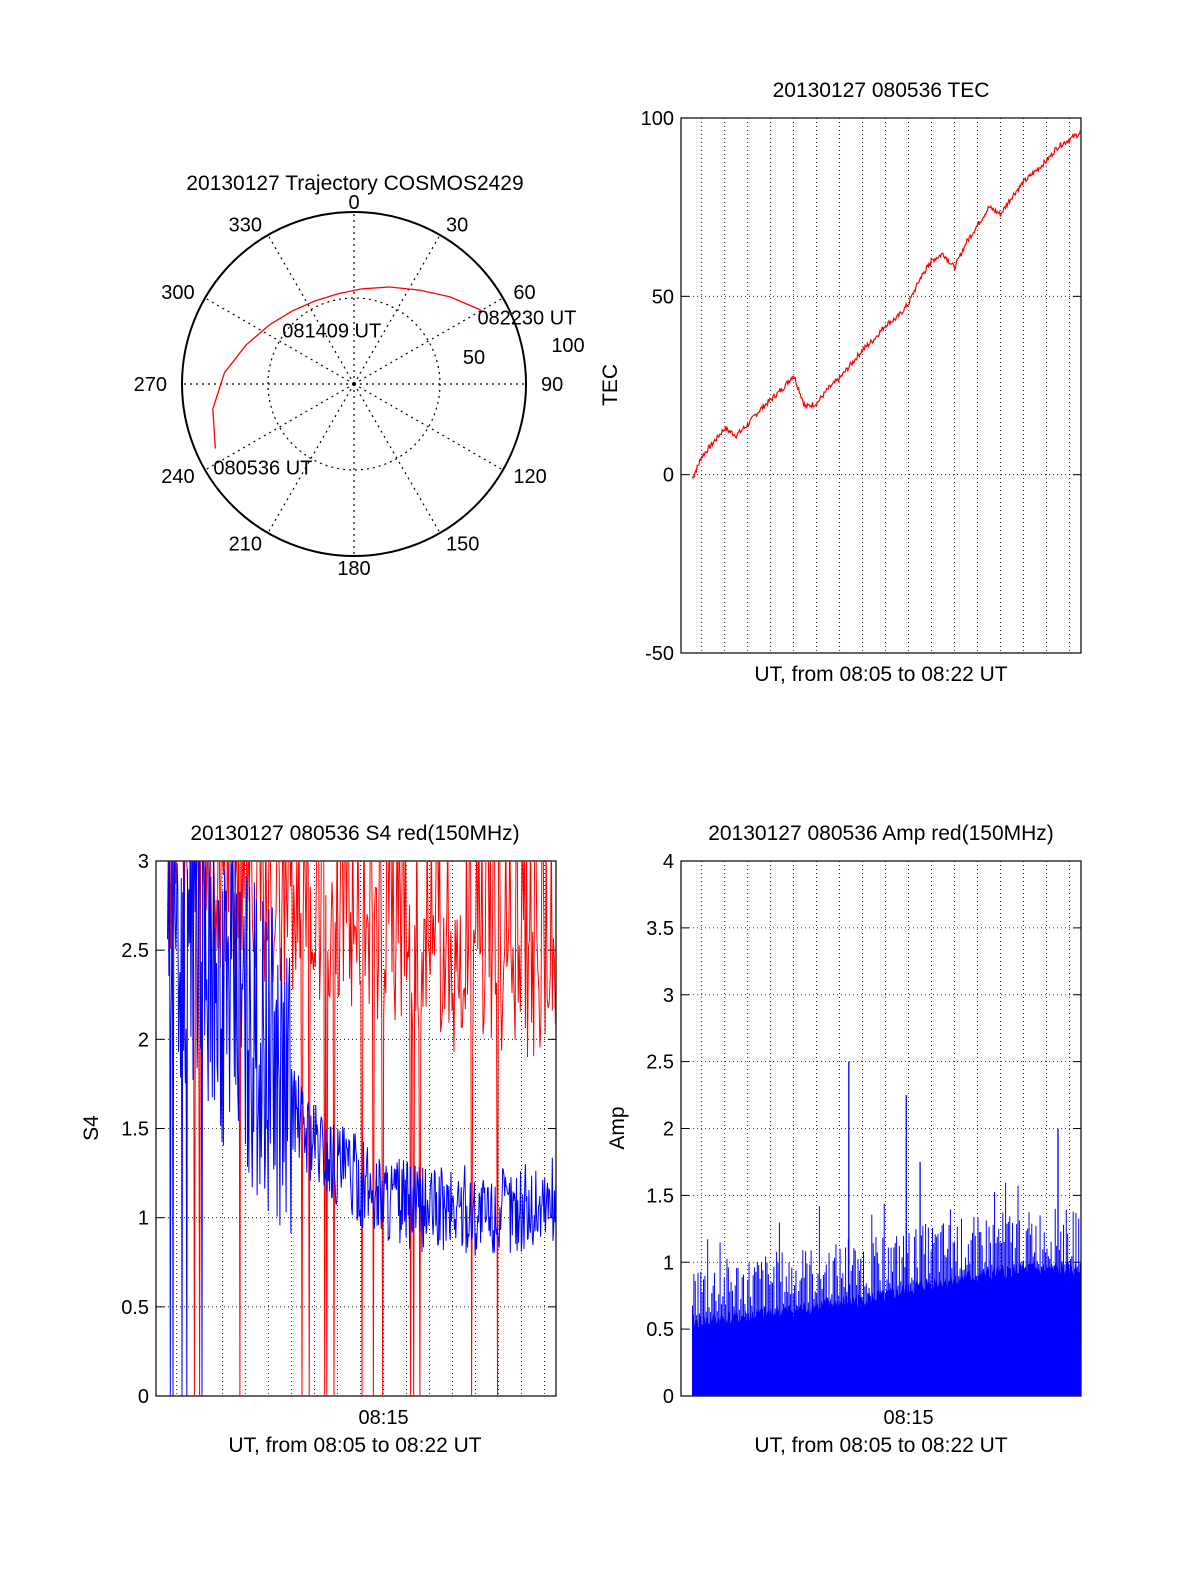 This screenshot has width=1200, height=1575. I want to click on s4-blue-line, so click(361, 1128).